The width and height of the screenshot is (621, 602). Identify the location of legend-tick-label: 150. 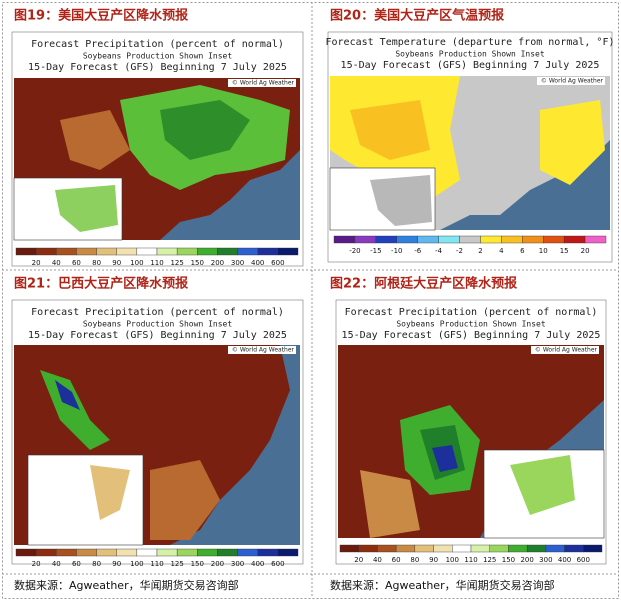
(508, 560).